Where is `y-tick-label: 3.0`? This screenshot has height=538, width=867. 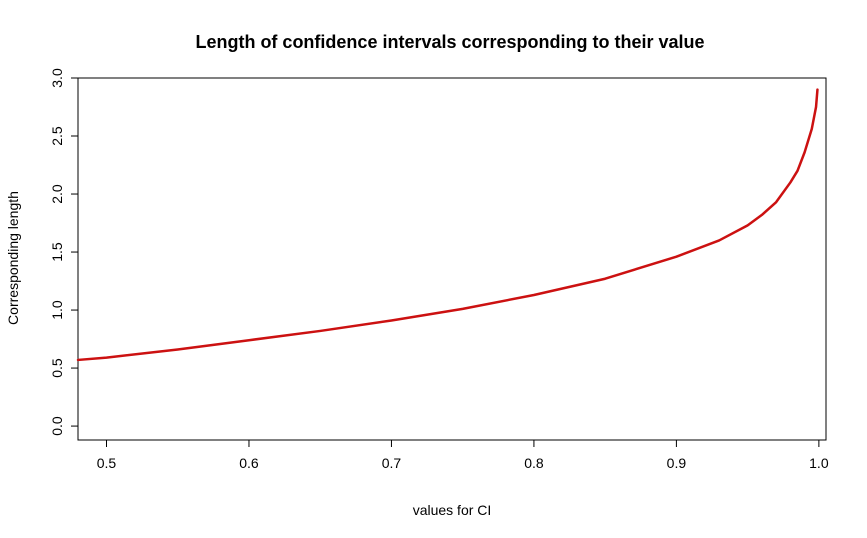 y-tick-label: 3.0 is located at coordinates (57, 78).